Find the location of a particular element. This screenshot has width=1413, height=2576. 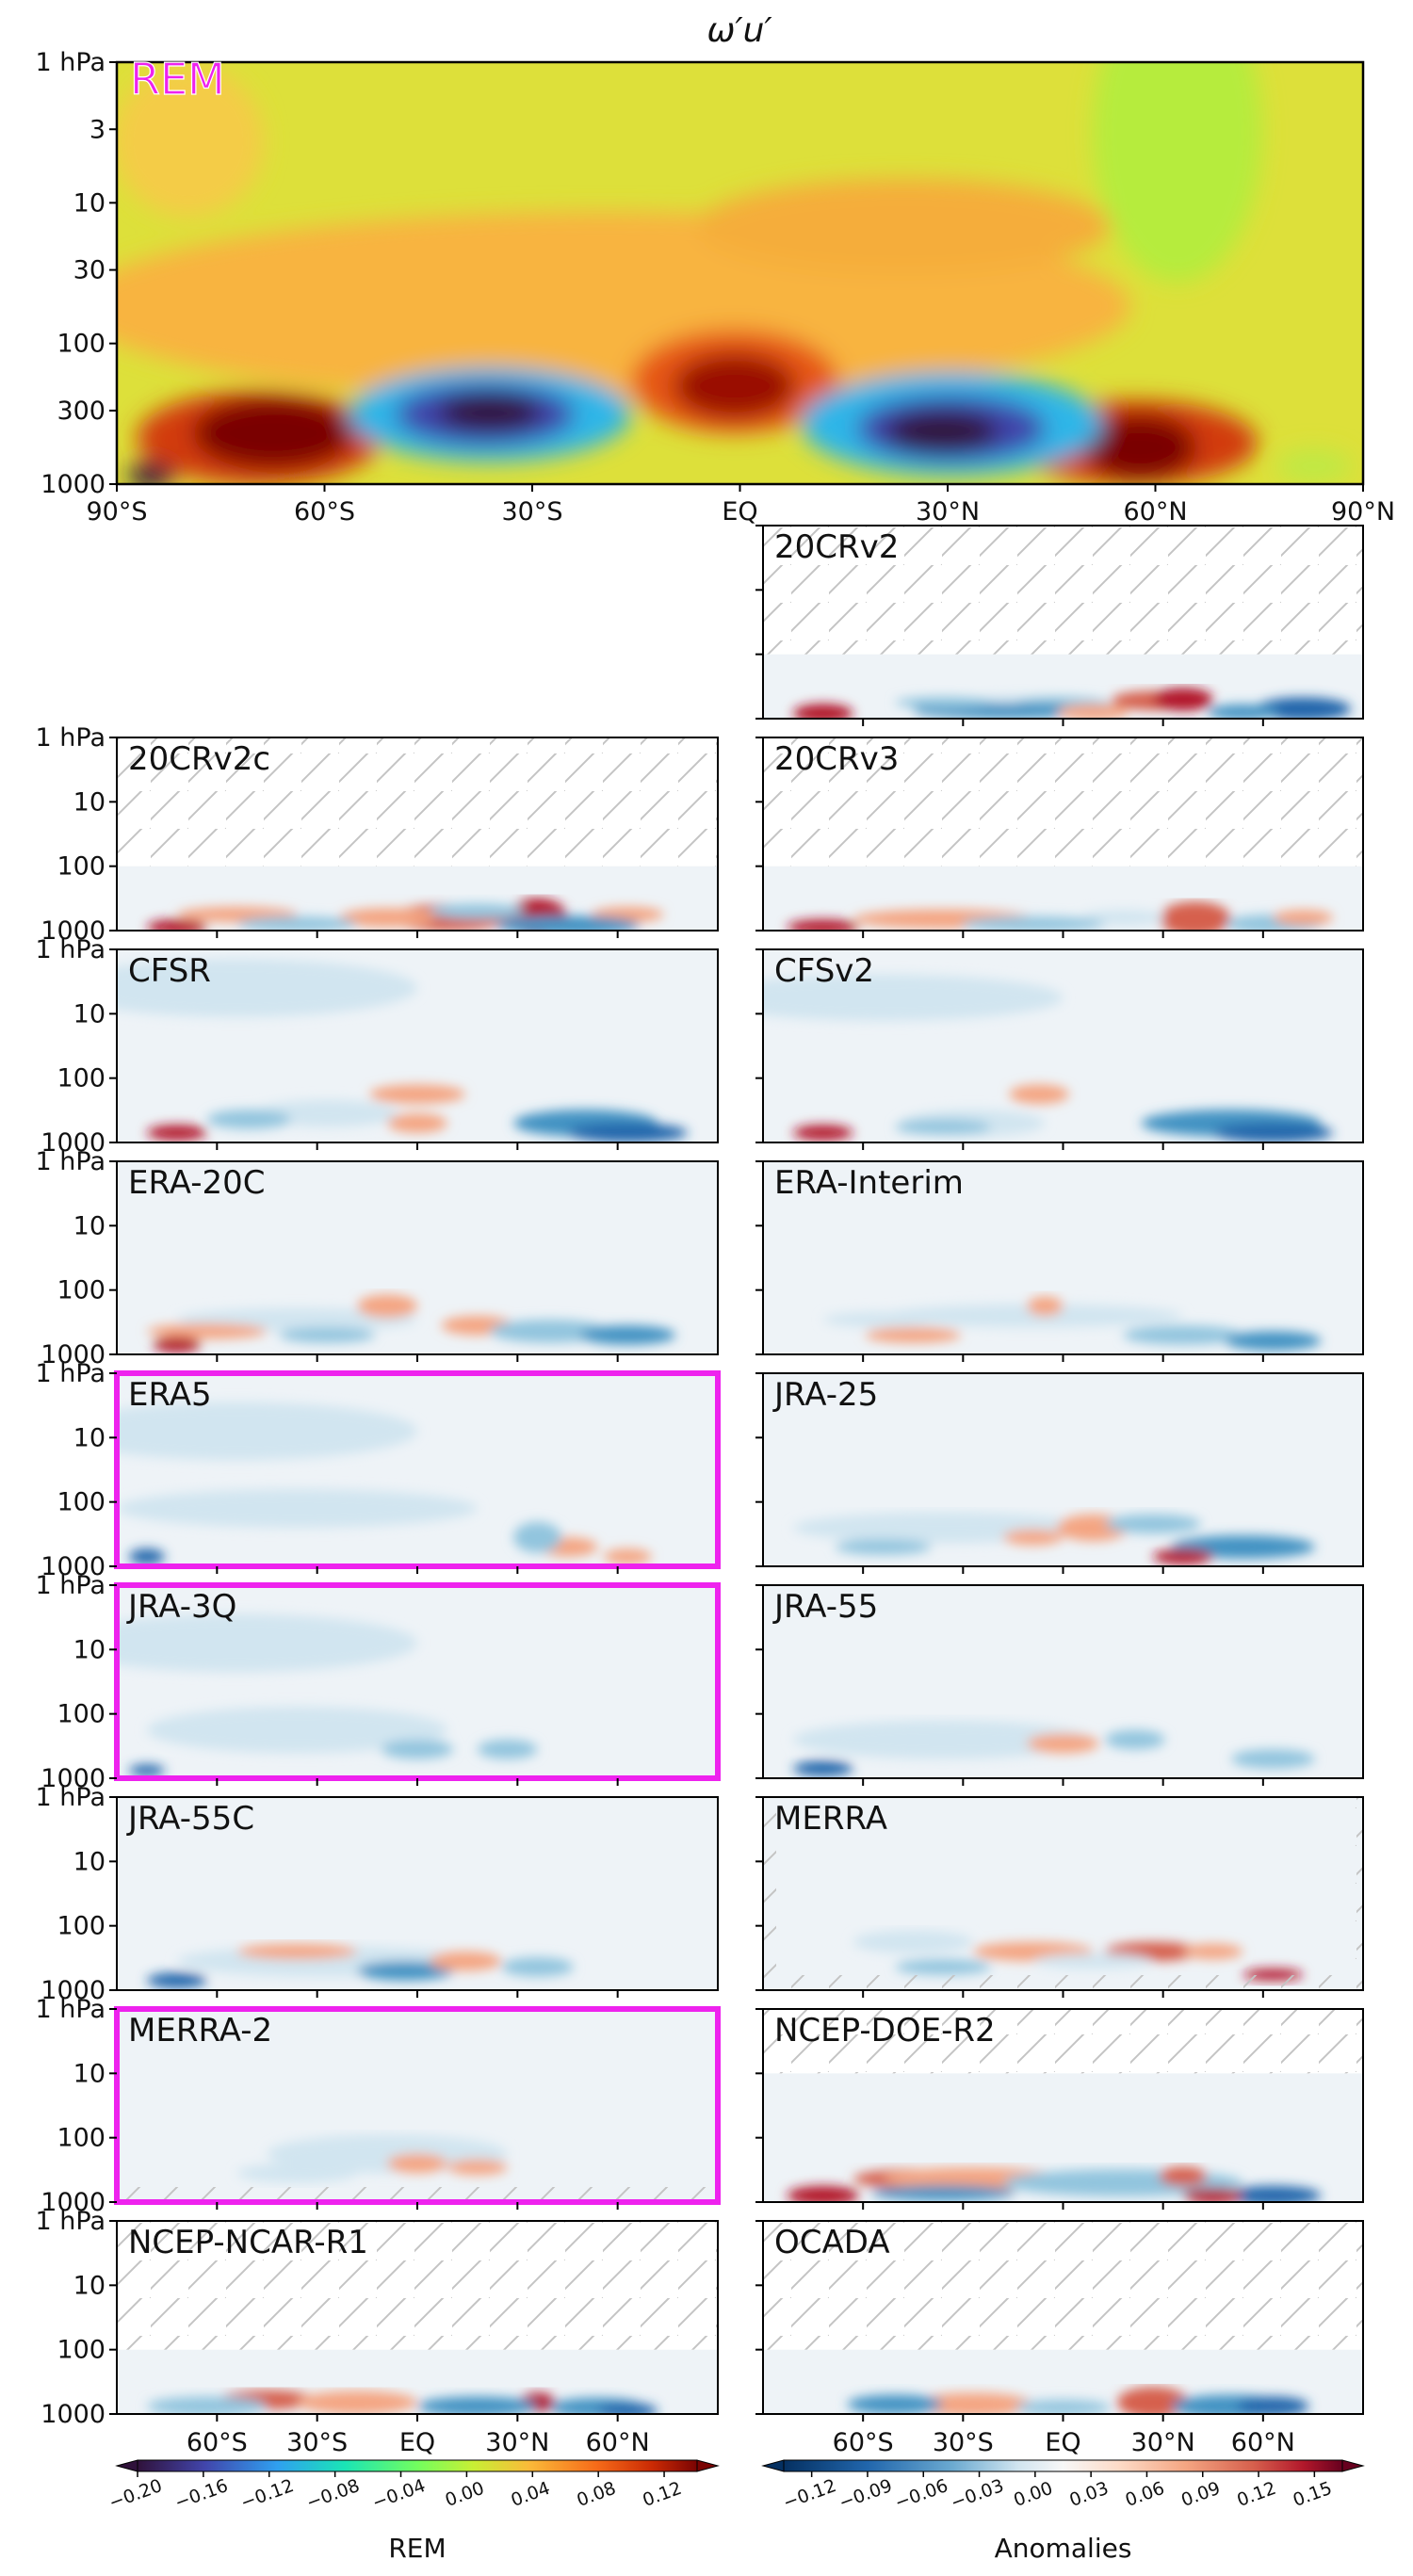

panel-label: CFSR is located at coordinates (169, 971).